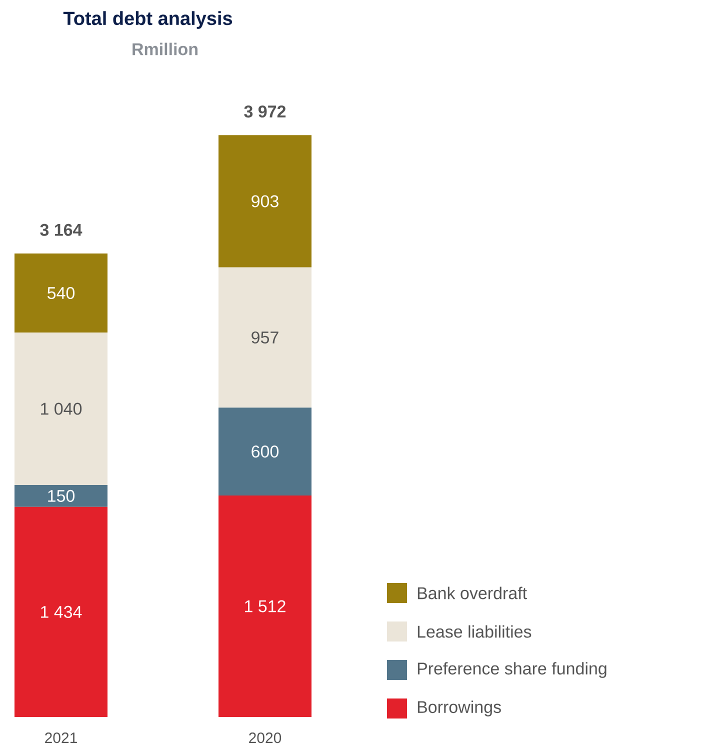  I want to click on data-label: 1 512, so click(265, 606).